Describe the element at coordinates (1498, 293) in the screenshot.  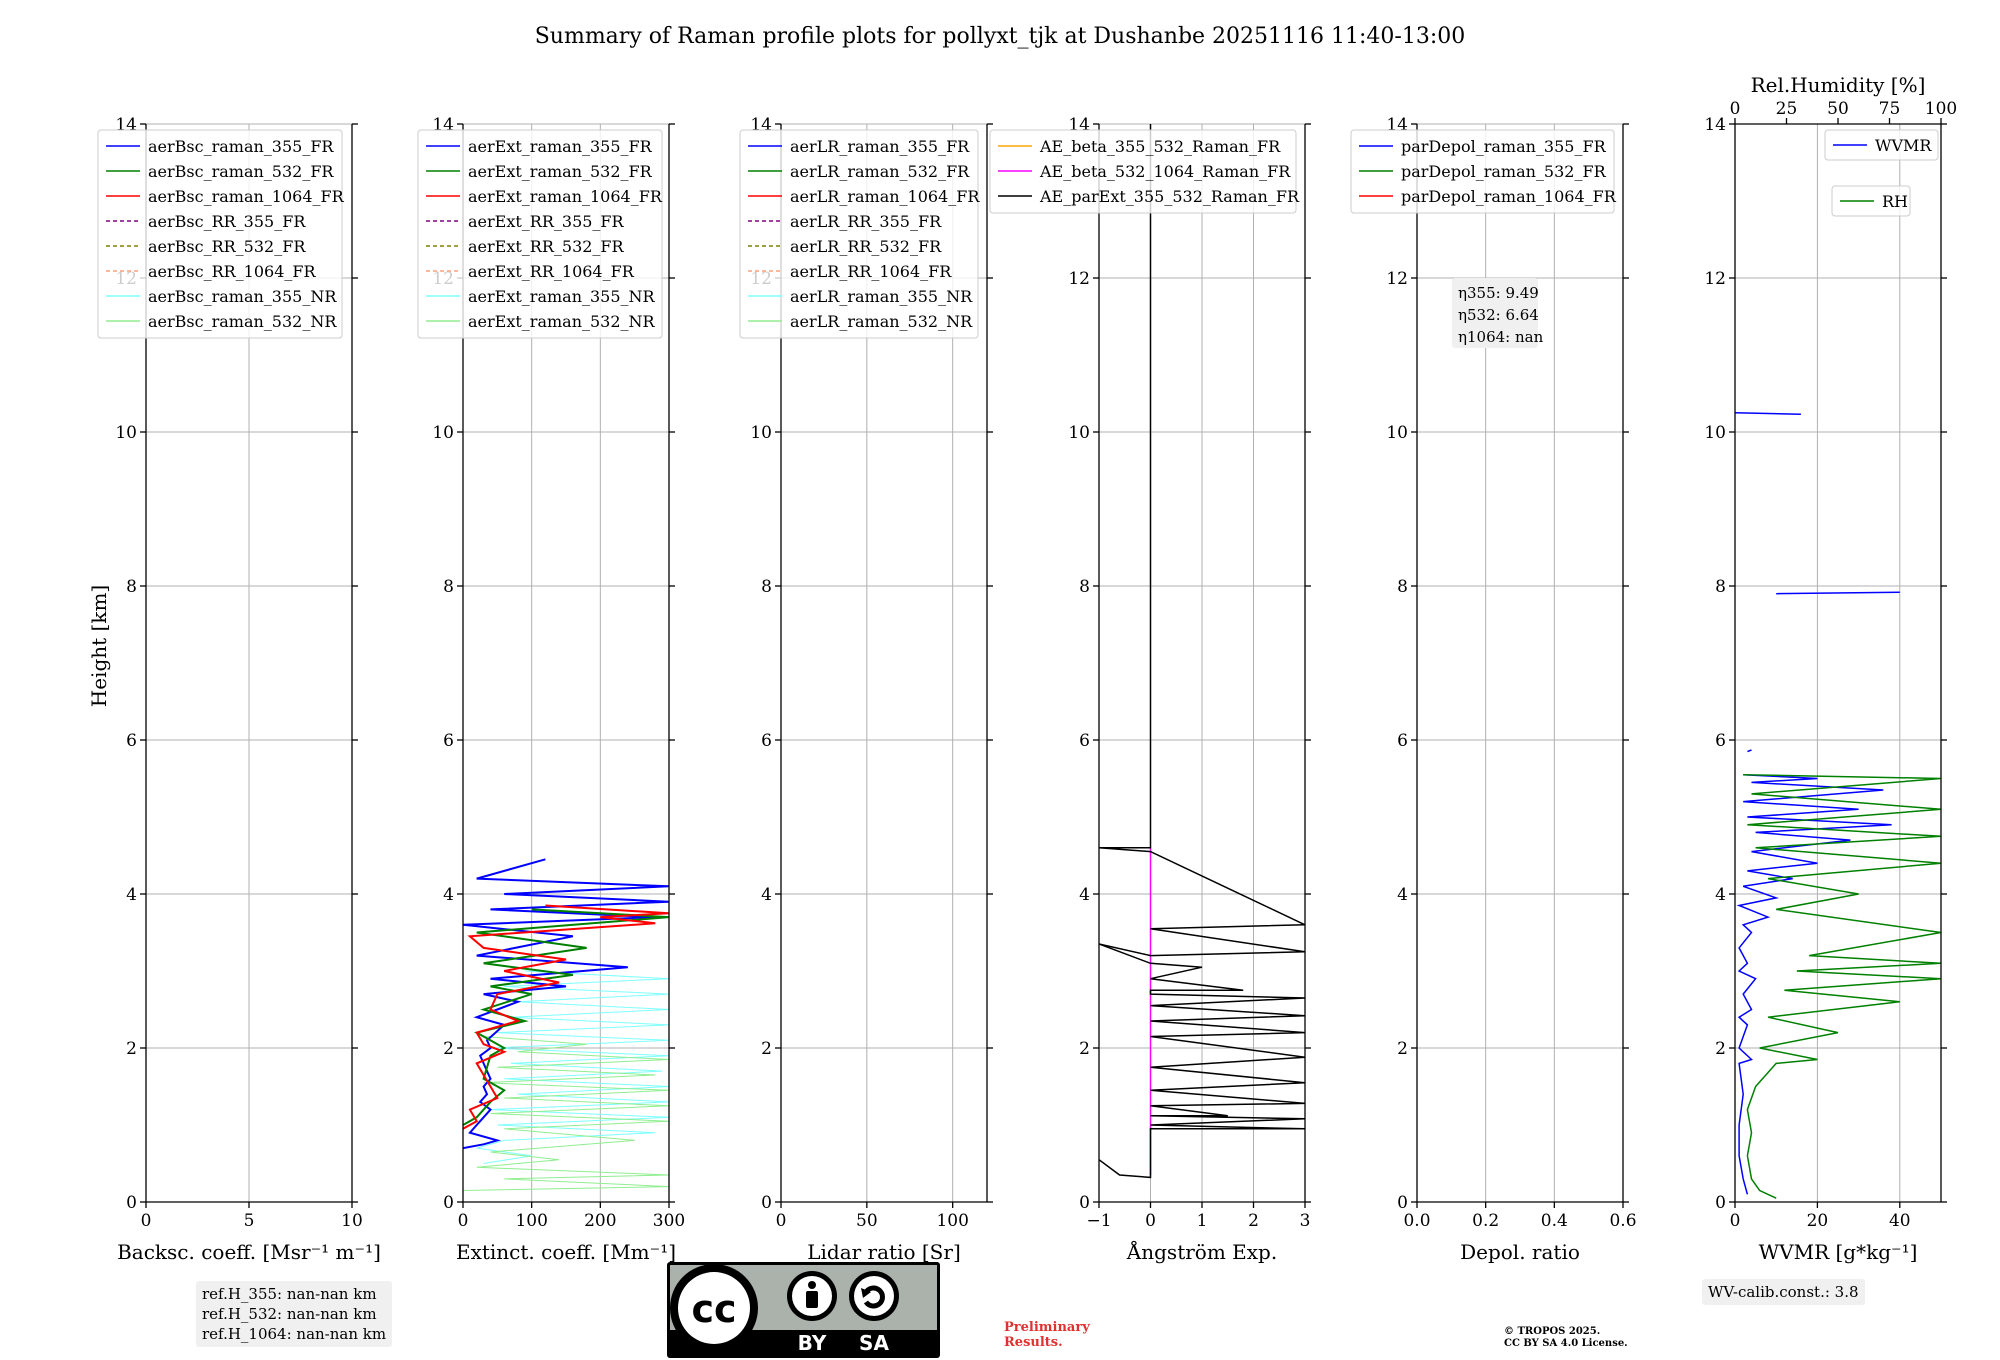
I see `eta-line-0: η355: 9.49` at that location.